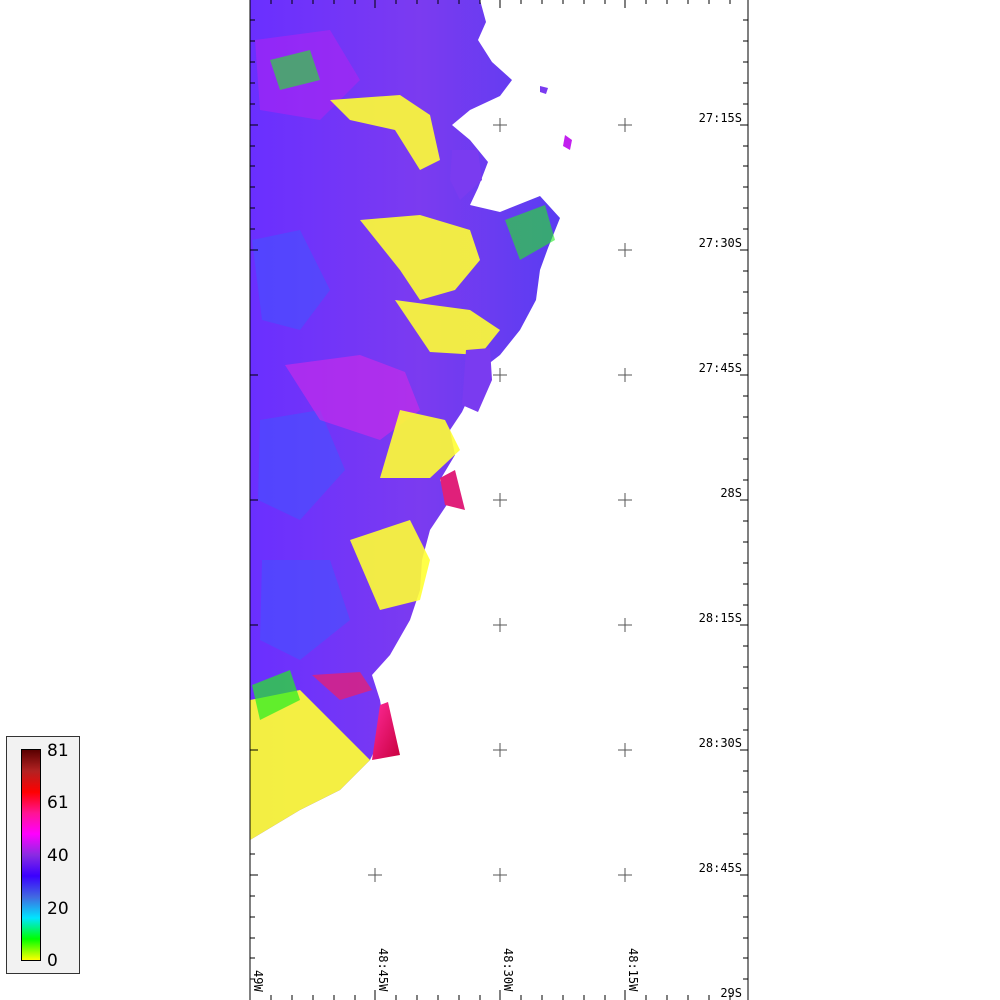 The image size is (1000, 1000). I want to click on land-magenta-patch, so click(352, 397).